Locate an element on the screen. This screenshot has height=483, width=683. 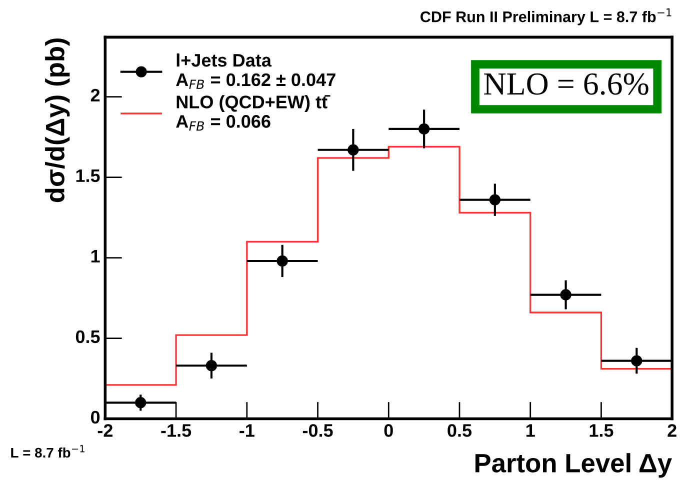
legend-label: NLO (QCD+EW) tt̄ A$_{FB}$ = 0.066 is located at coordinates (253, 113).